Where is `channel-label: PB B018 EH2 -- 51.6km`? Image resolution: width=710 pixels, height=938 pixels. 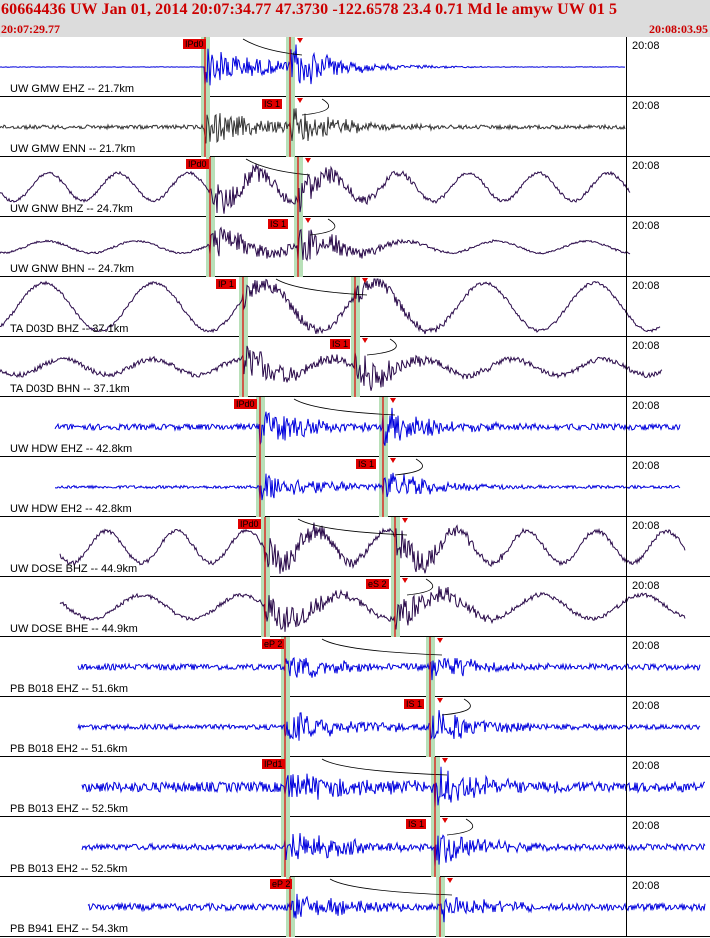 channel-label: PB B018 EH2 -- 51.6km is located at coordinates (69, 749).